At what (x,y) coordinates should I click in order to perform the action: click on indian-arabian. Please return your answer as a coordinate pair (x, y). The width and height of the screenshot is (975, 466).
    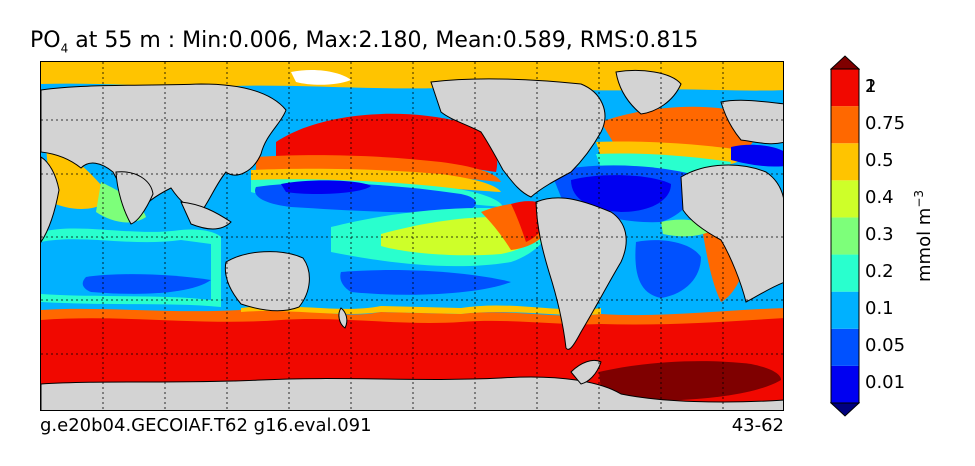
    Looking at the image, I should click on (78, 178).